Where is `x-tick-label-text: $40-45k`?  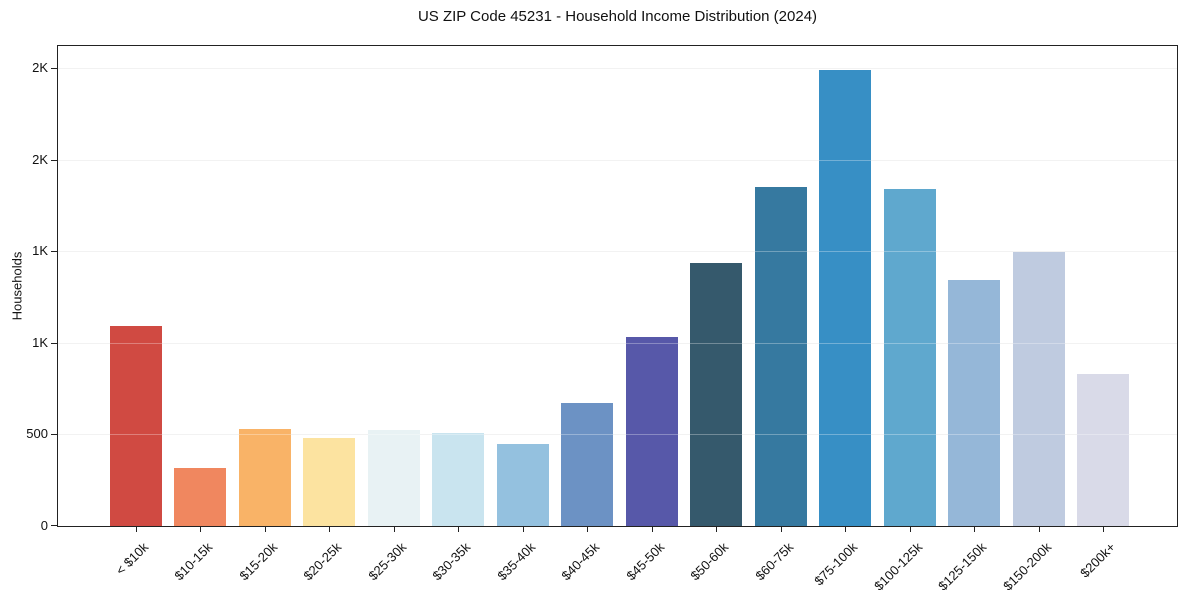
x-tick-label-text: $40-45k is located at coordinates (580, 561).